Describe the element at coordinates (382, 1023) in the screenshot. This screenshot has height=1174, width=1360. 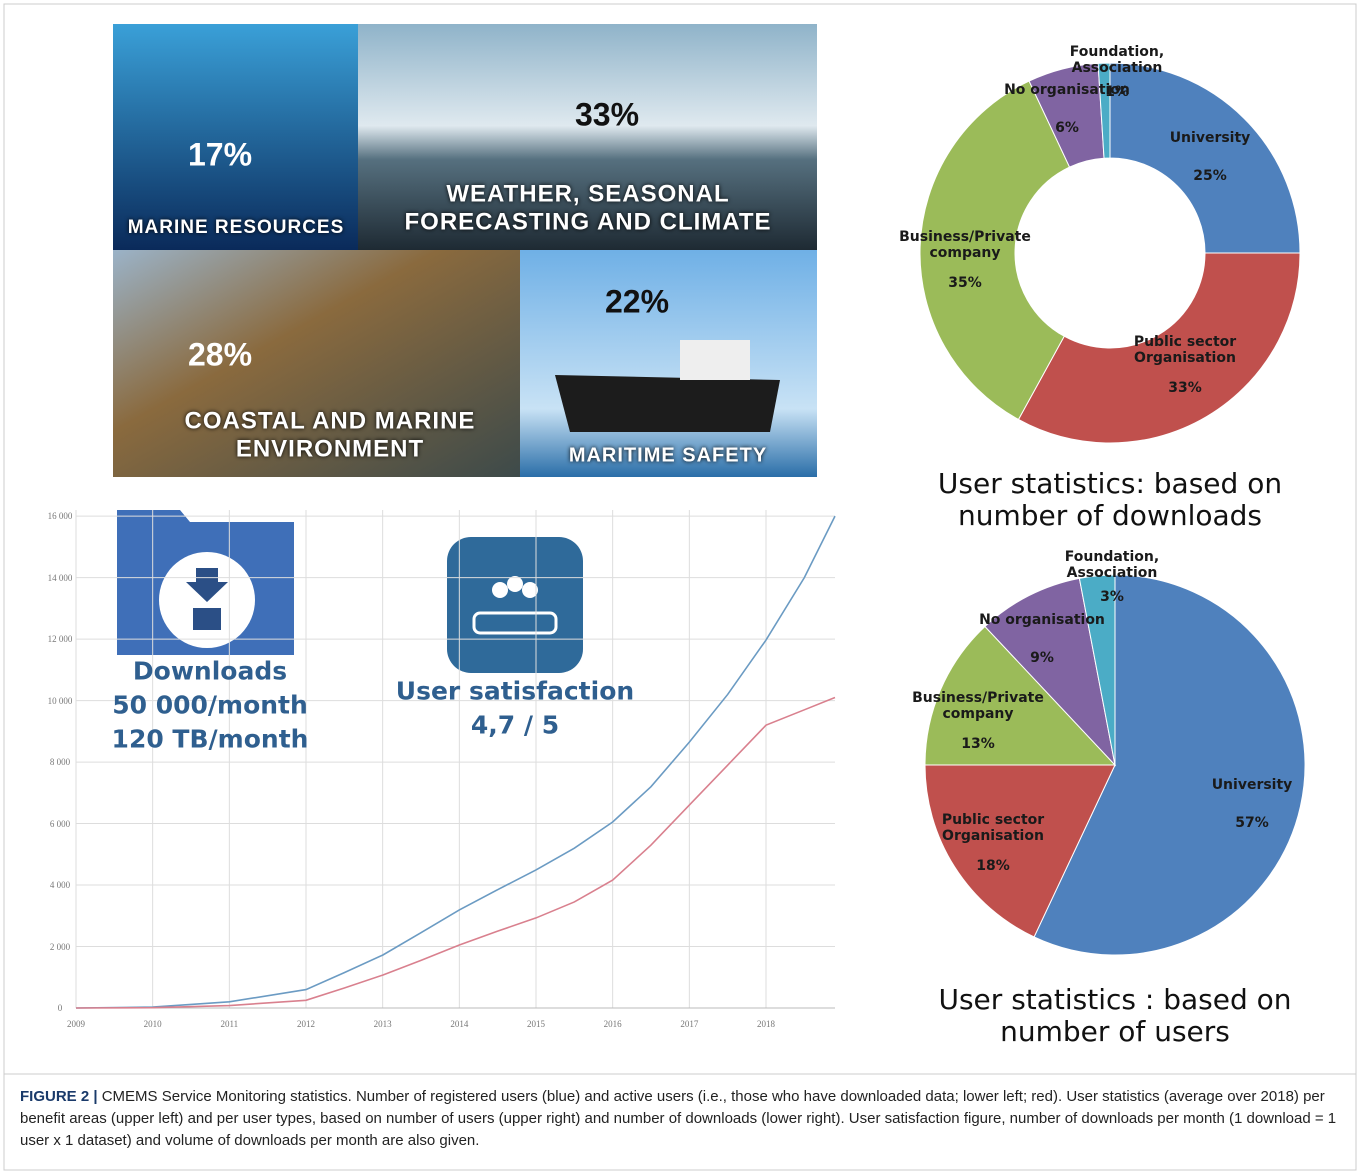
I see `x-tick-label: 2013` at that location.